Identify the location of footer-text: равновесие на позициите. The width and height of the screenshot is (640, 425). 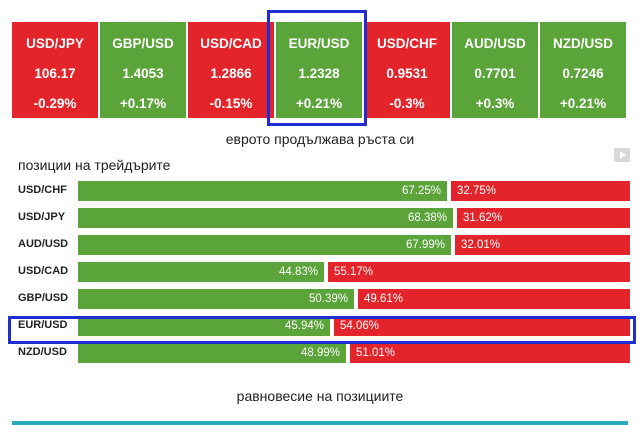
(320, 396).